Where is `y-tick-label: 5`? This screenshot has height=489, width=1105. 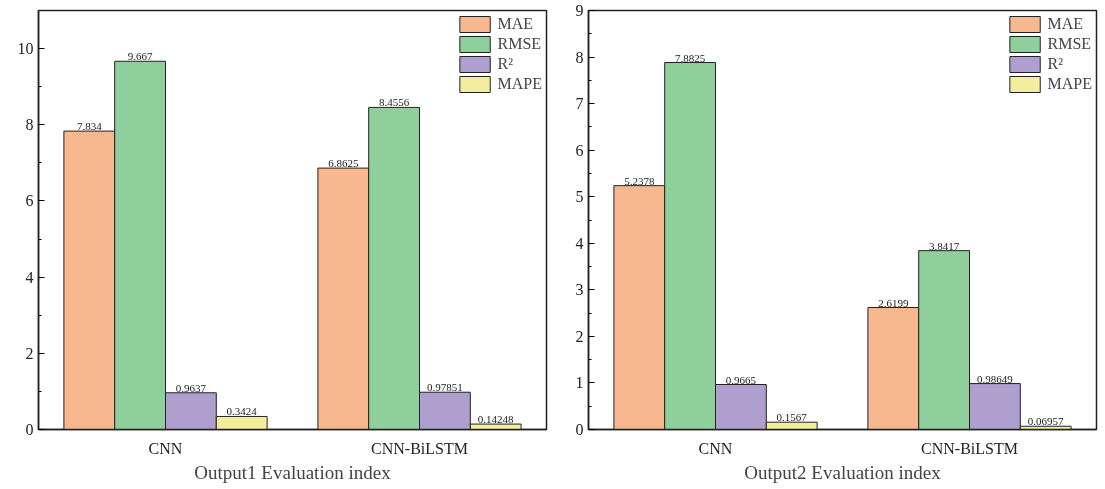
y-tick-label: 5 is located at coordinates (579, 197).